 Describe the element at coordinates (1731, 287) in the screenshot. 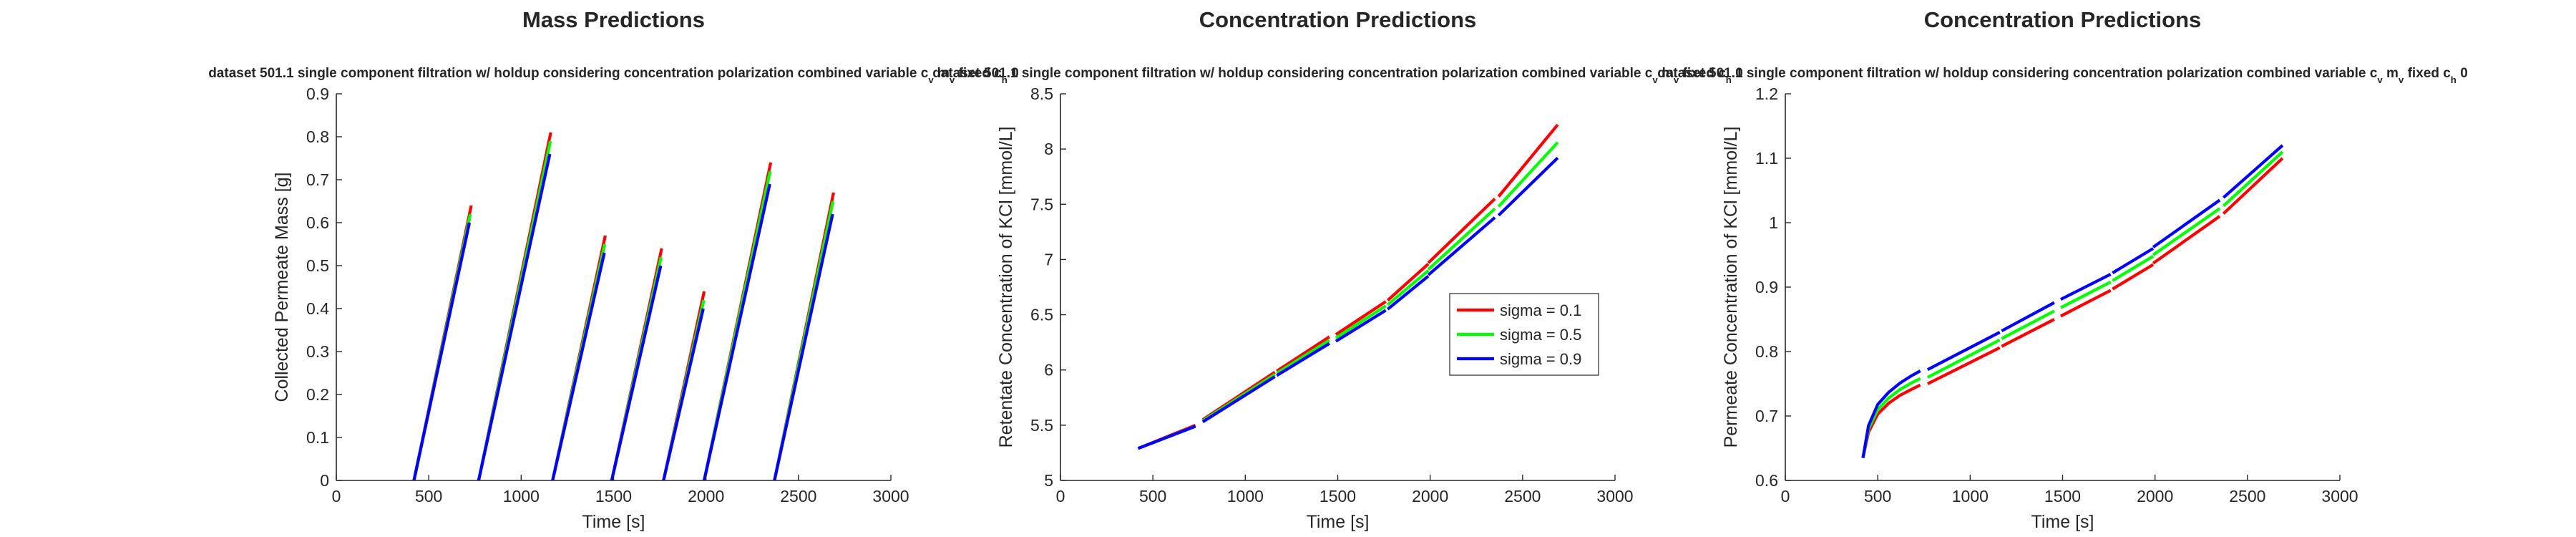

I see `y-axis-label: Permeate Concentration of KCl [mmol/L]` at that location.